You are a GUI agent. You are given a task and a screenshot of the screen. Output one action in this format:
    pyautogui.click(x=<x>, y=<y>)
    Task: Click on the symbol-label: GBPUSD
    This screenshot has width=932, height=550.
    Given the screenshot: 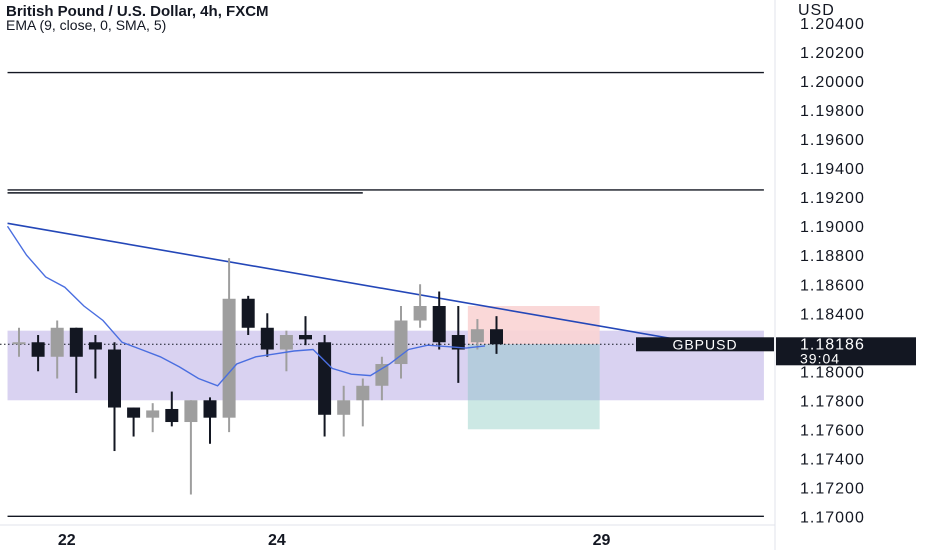 What is the action you would take?
    pyautogui.click(x=704, y=344)
    